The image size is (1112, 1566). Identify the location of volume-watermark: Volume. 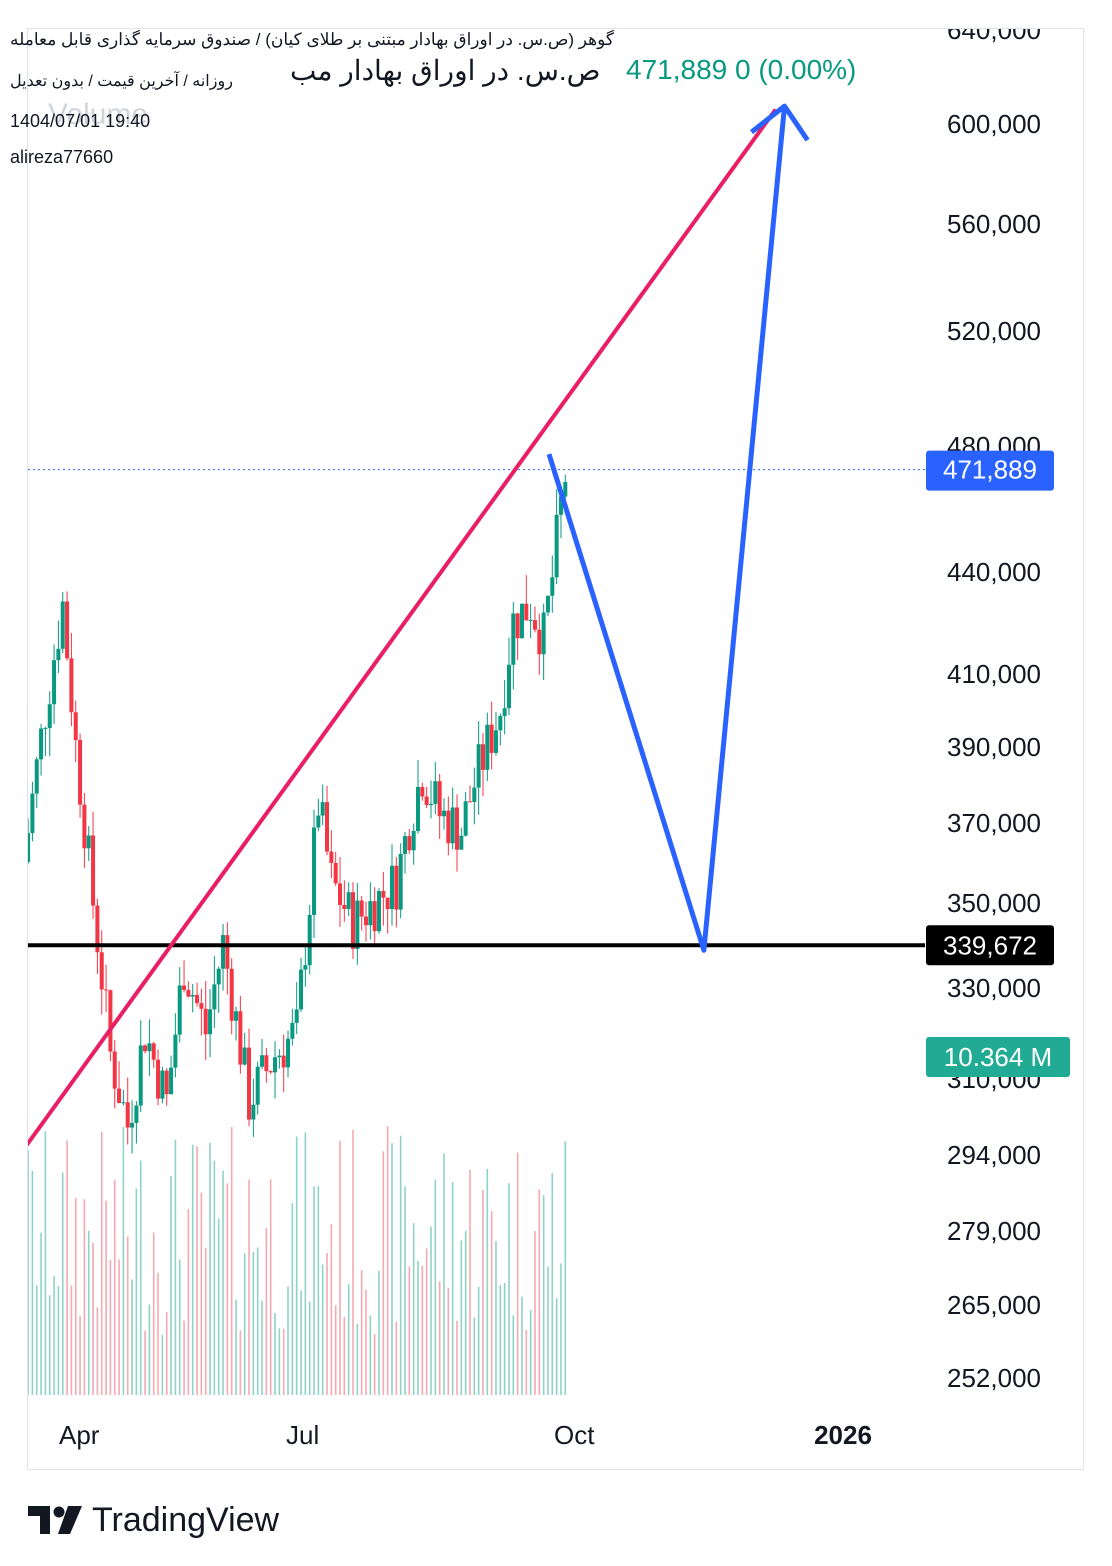
(98, 114).